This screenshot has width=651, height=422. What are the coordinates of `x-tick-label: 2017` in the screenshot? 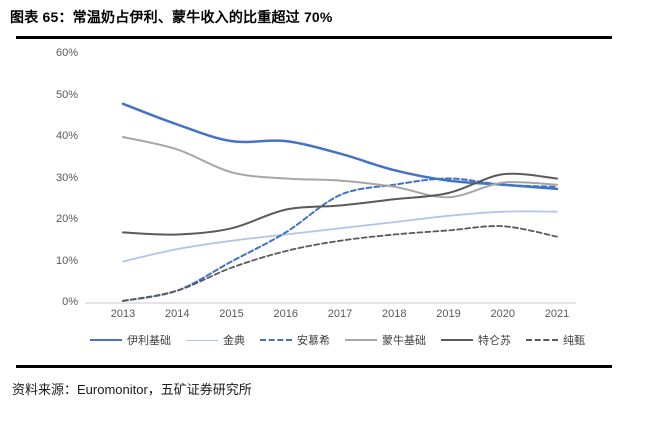 It's located at (340, 314).